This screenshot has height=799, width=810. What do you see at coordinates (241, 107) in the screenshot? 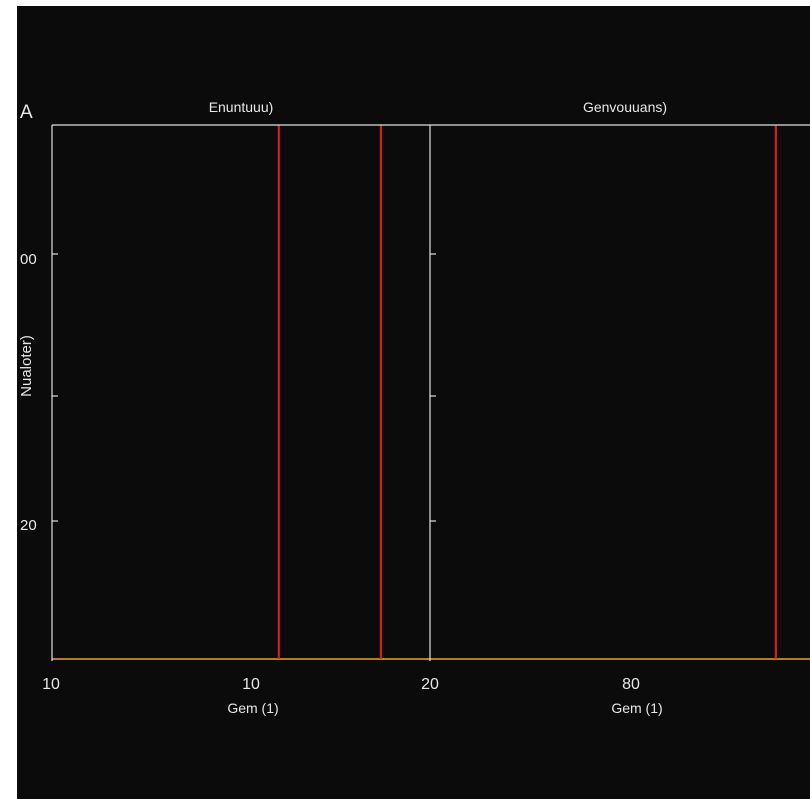
I see `chart-title-left: Enuntuuu)` at bounding box center [241, 107].